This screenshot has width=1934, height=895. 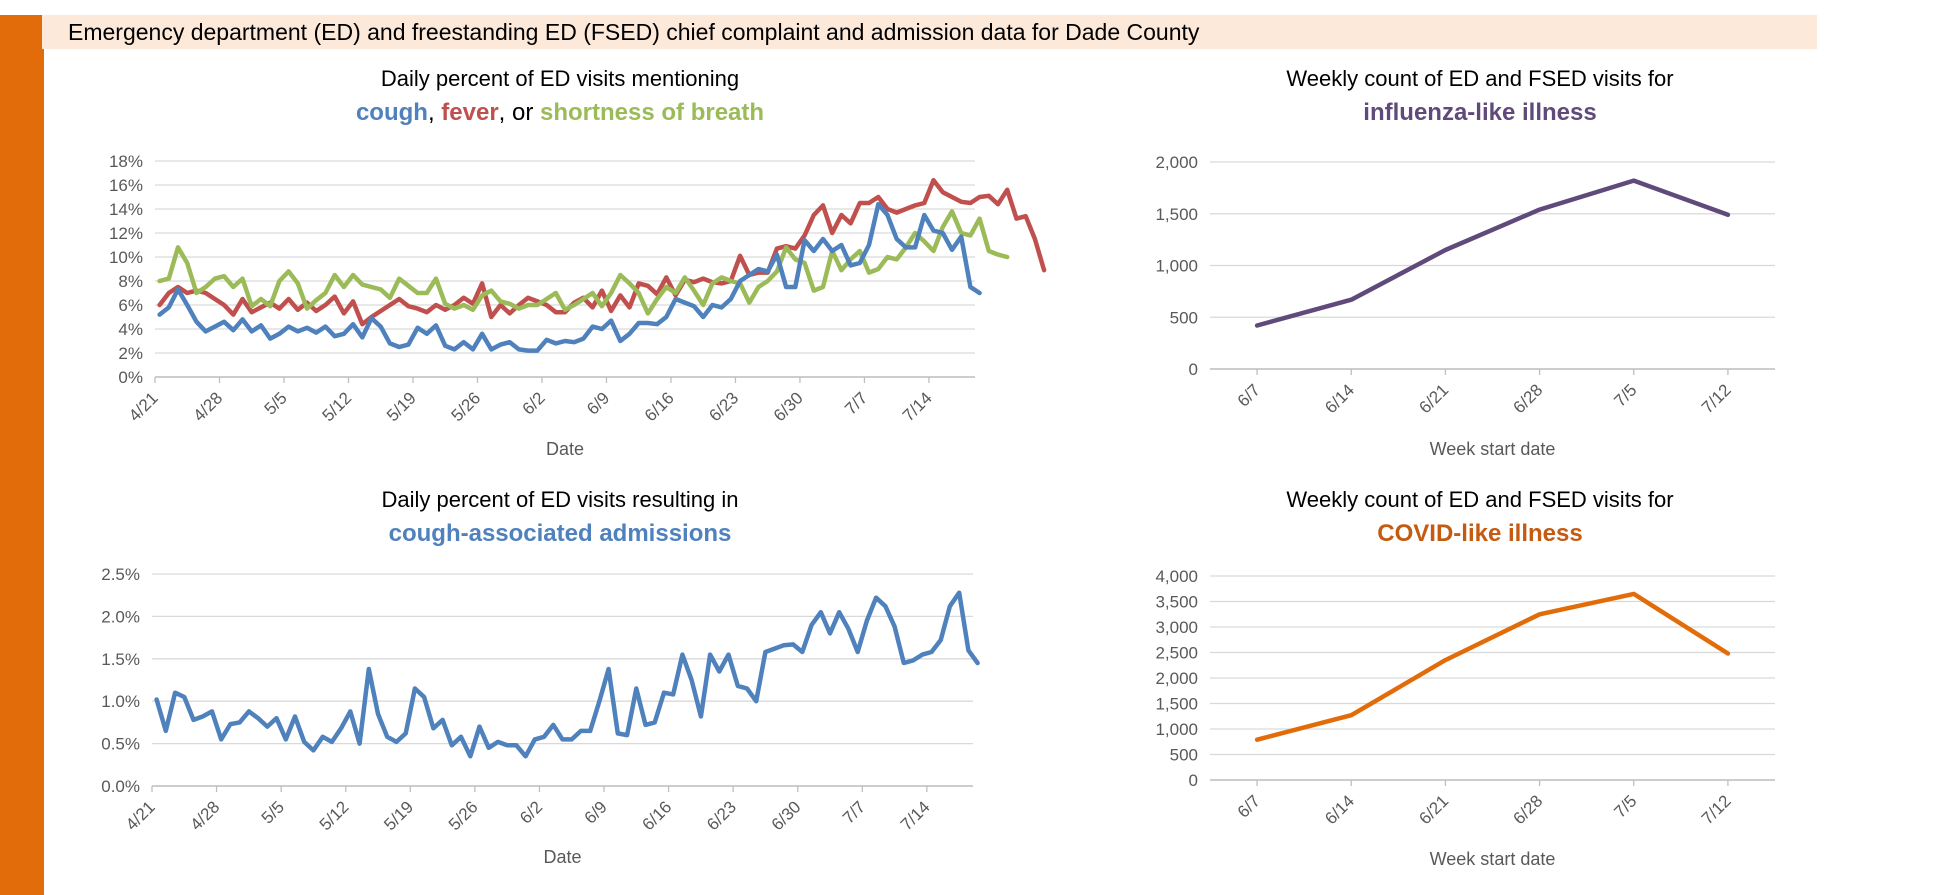 What do you see at coordinates (854, 812) in the screenshot?
I see `admissions-x-tick-label: 7/7` at bounding box center [854, 812].